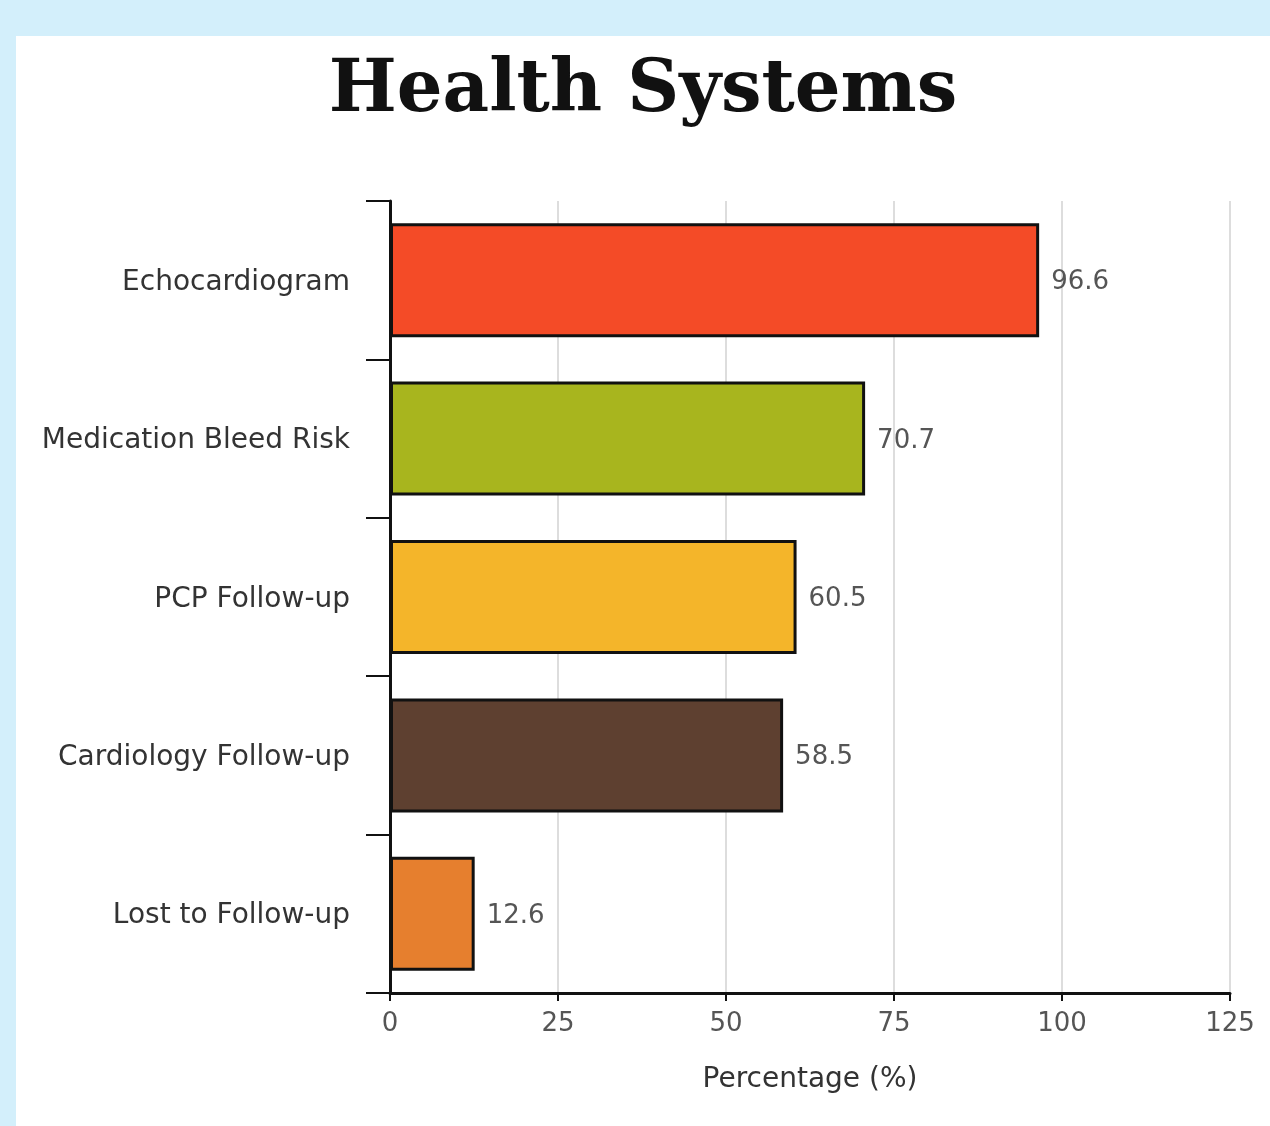 This screenshot has width=1270, height=1126. I want to click on x-tick-label: 125, so click(1230, 1022).